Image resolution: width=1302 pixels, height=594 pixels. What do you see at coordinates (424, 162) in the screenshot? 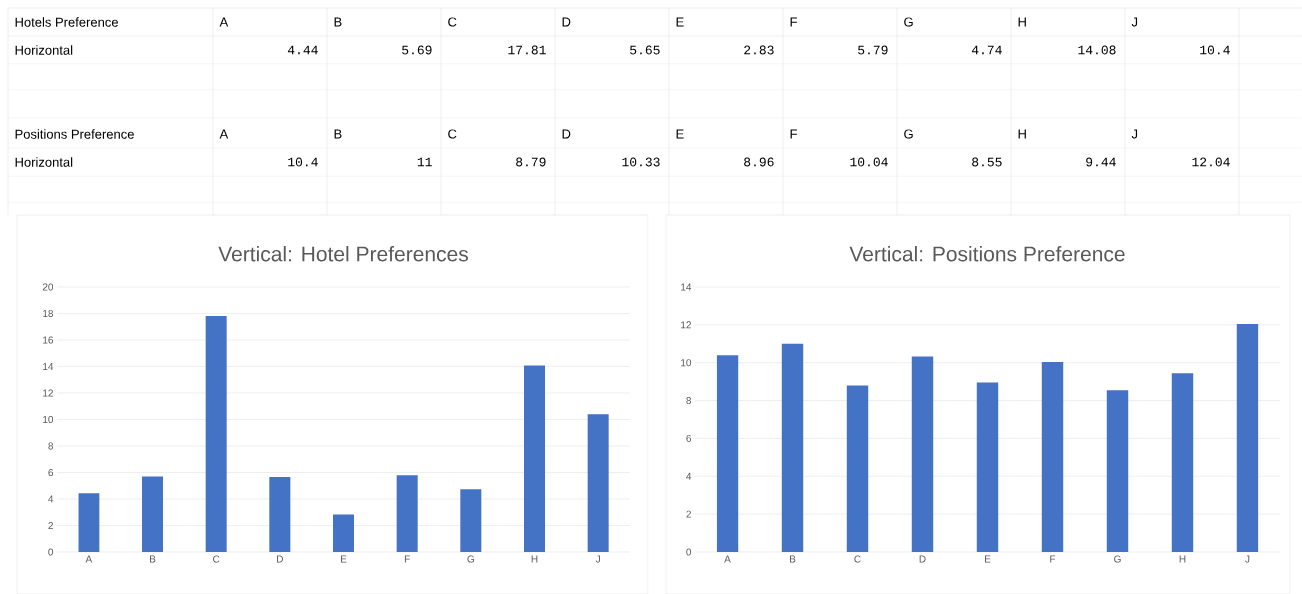
I see `text: 11` at bounding box center [424, 162].